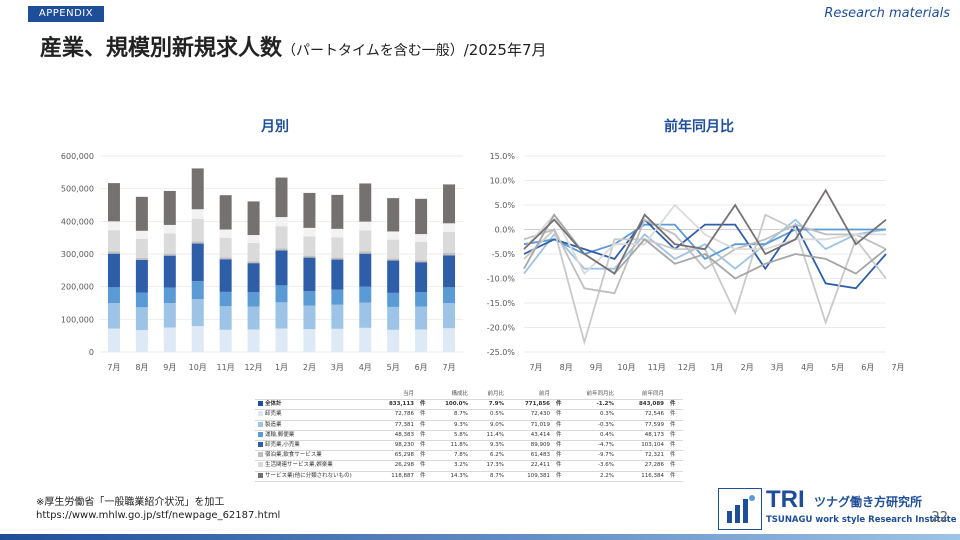 This screenshot has width=960, height=540. What do you see at coordinates (642, 425) in the screenshot?
I see `table-cell-ly: 77,599` at bounding box center [642, 425].